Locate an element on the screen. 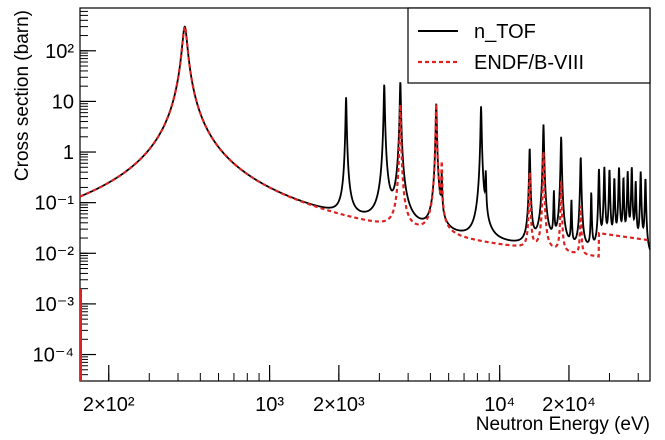 The image size is (665, 440). x-tick-label: 2×10² is located at coordinates (109, 405).